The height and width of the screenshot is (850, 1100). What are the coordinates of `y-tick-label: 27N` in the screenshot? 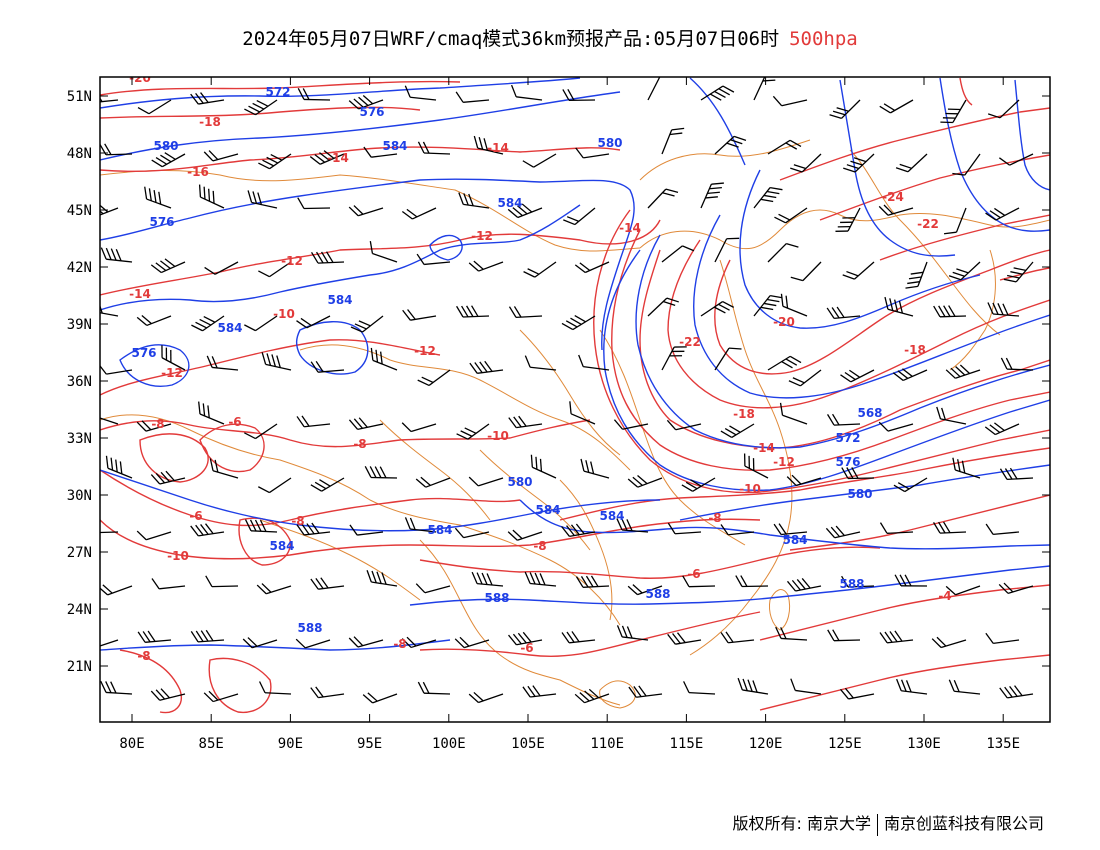 It's located at (79, 553).